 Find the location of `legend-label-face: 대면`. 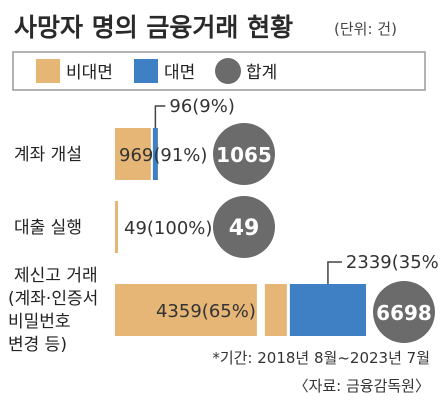

legend-label-face: 대면 is located at coordinates (179, 73).